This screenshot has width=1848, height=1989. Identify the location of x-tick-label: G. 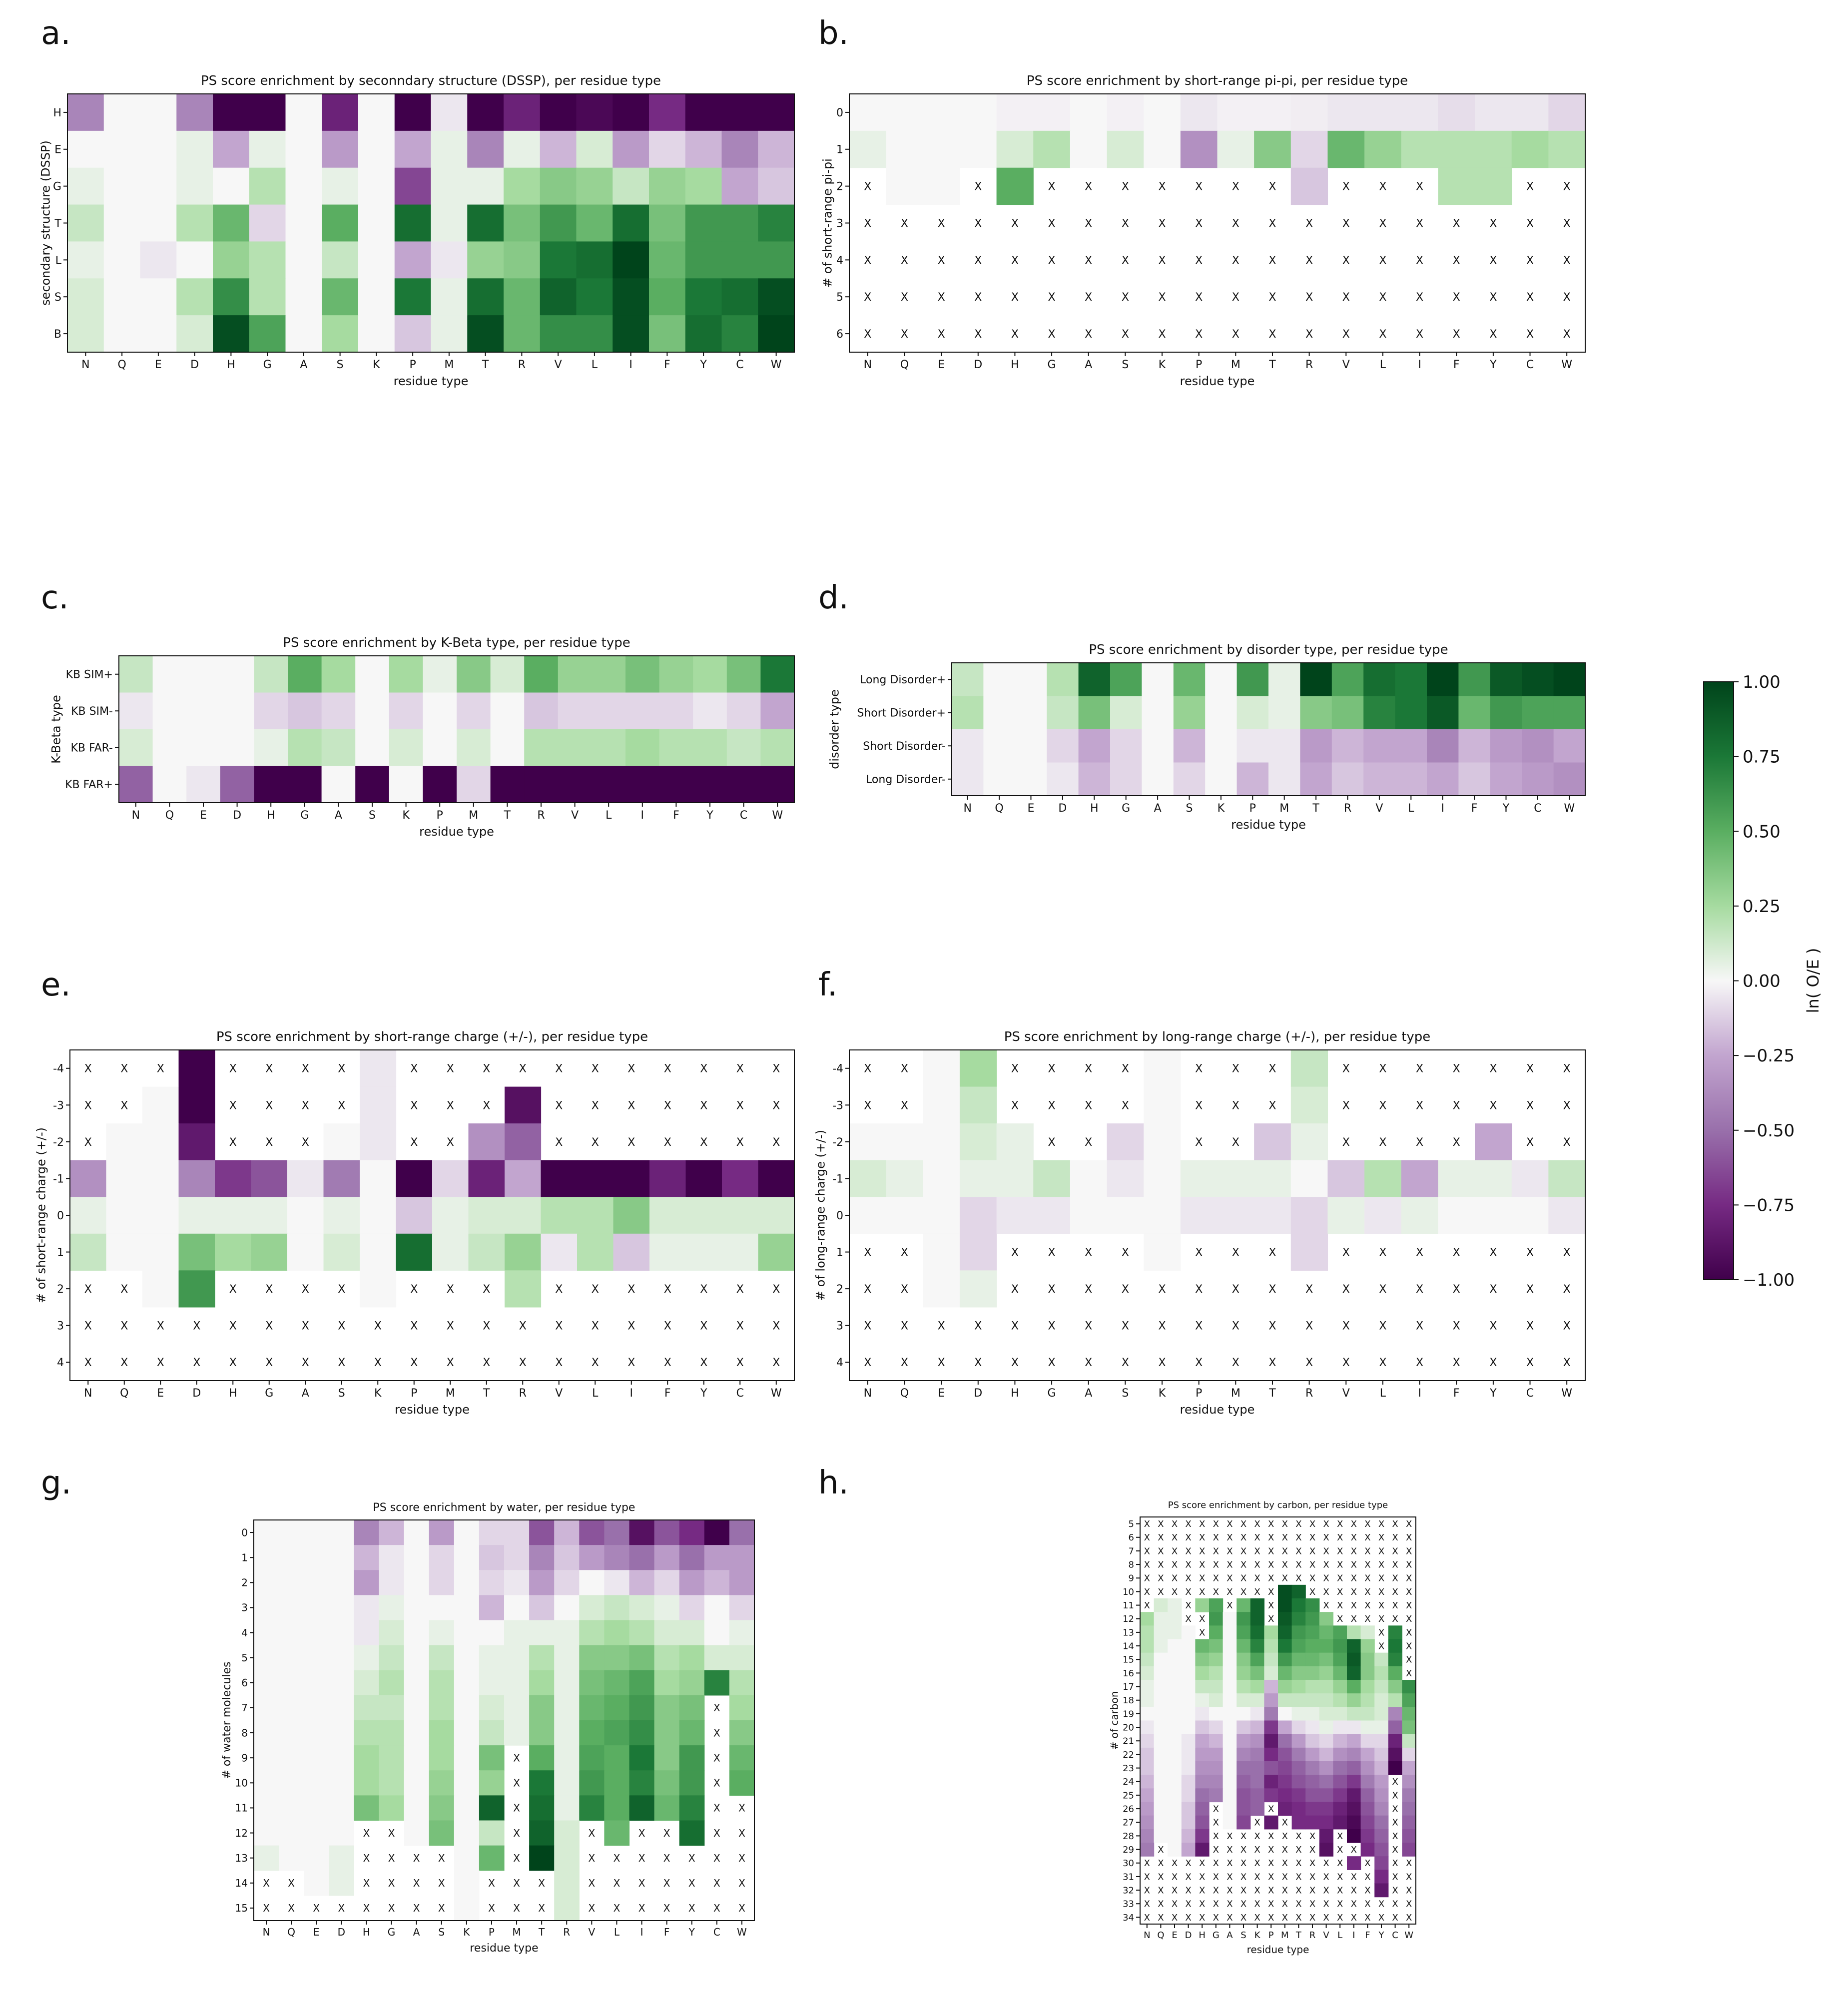
(392, 1932).